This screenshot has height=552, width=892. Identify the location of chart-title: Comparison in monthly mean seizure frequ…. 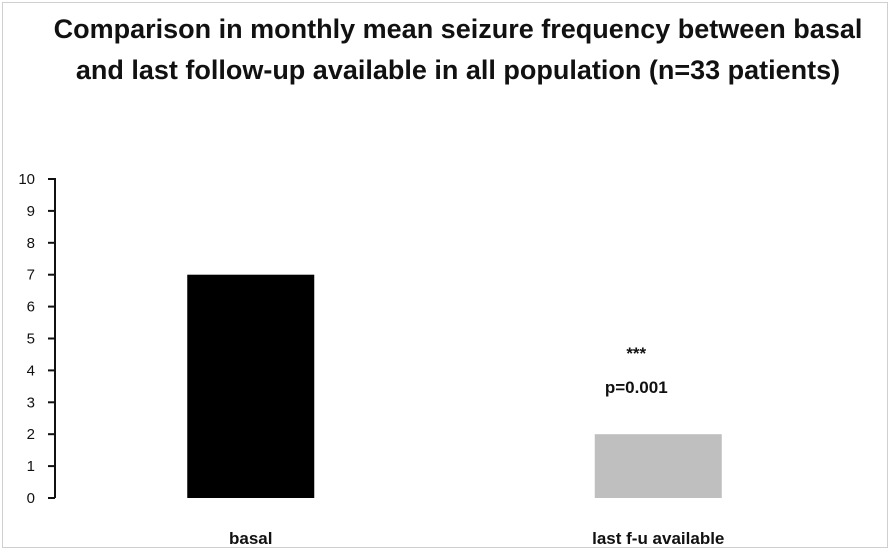
(458, 49).